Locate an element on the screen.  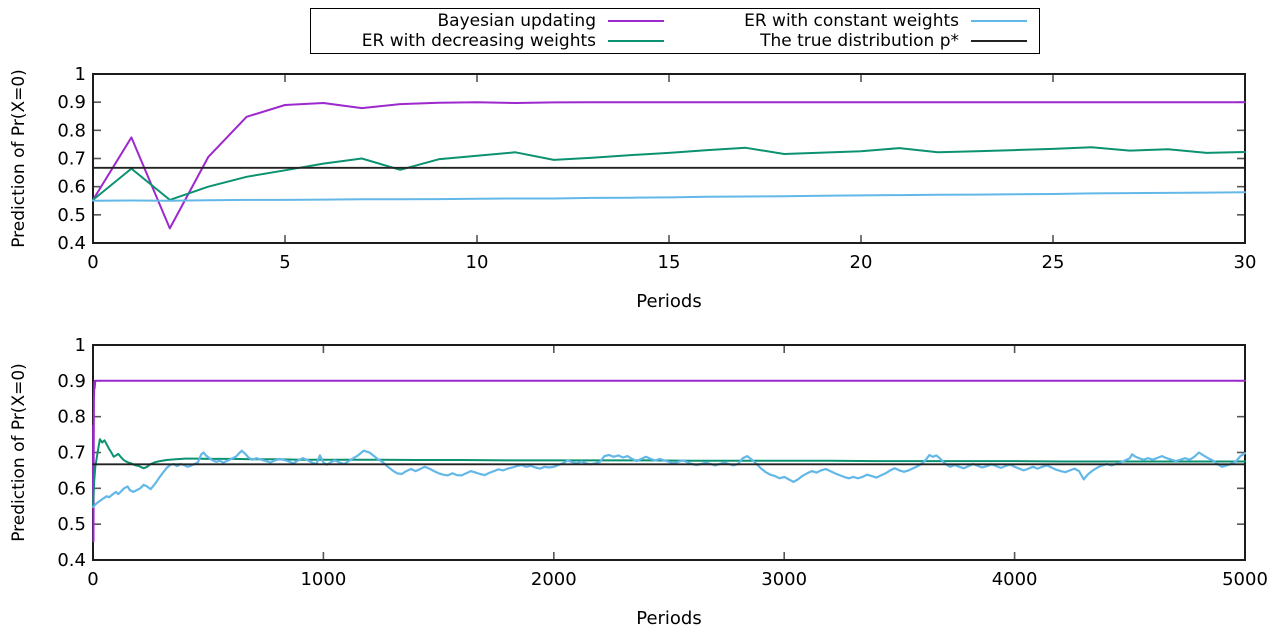
x-tick-label: 10 is located at coordinates (477, 262).